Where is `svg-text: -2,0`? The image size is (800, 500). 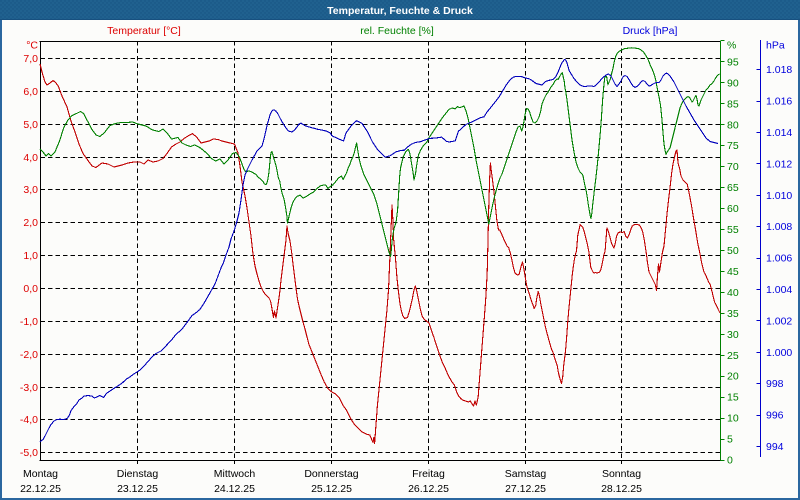
svg-text: -2,0 is located at coordinates (29, 355).